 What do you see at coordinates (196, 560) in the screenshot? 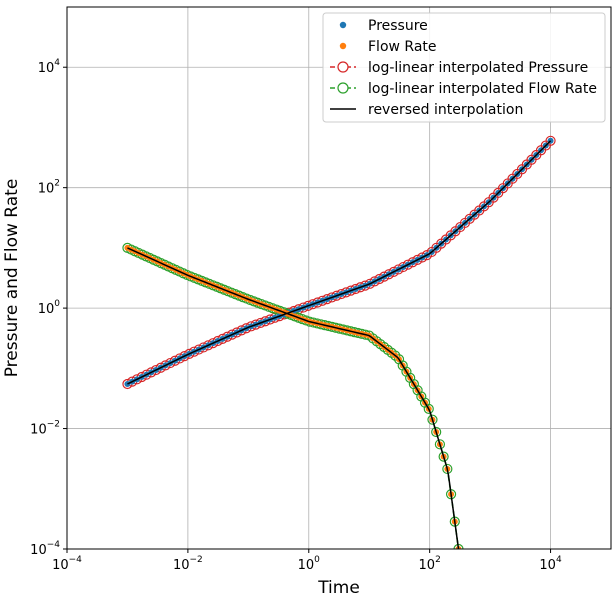
I see `x-tick-label-exp: −2` at bounding box center [196, 560].